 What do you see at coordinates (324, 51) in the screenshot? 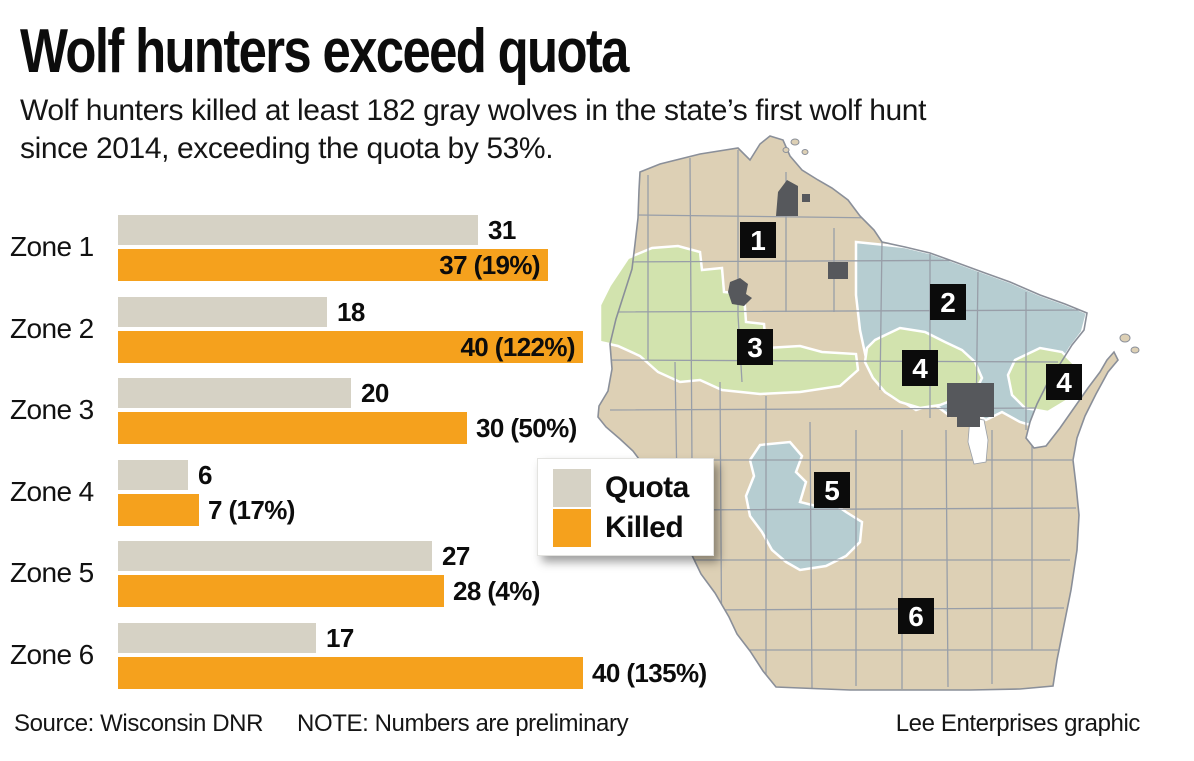
I see `page-title: Wolf hunters exceed quota` at bounding box center [324, 51].